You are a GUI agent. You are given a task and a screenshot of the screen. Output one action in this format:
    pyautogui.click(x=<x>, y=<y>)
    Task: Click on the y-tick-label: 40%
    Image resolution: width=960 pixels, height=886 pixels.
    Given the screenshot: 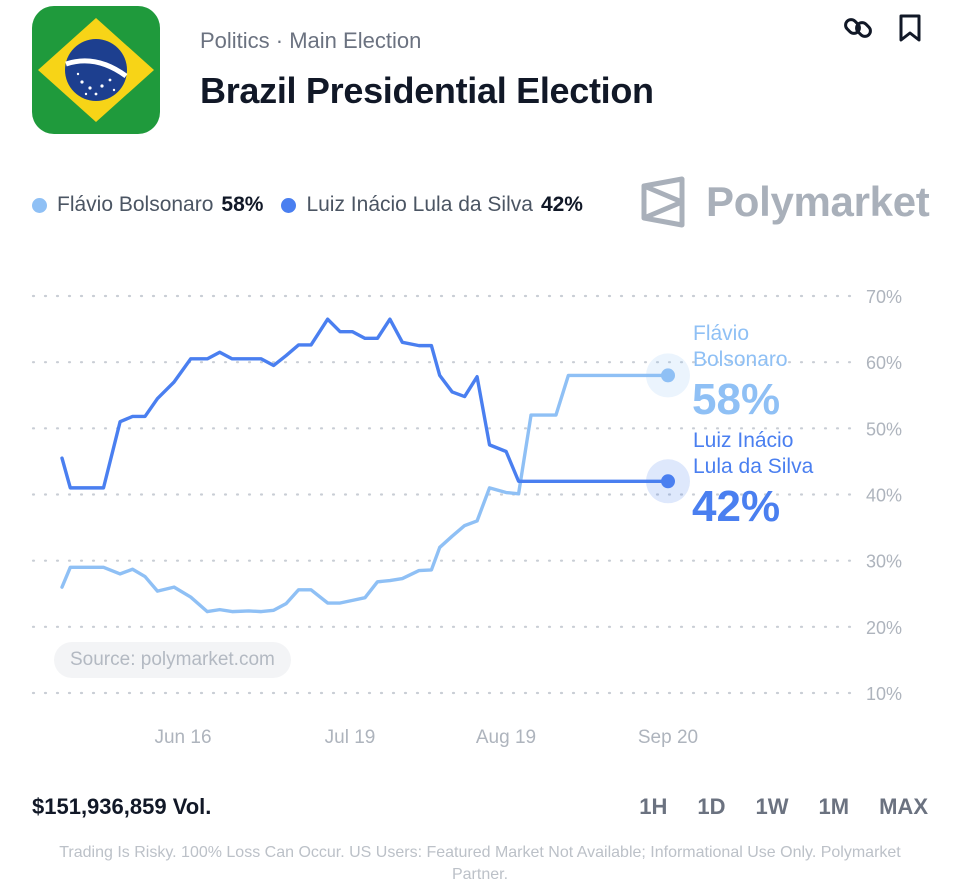 What is the action you would take?
    pyautogui.click(x=884, y=496)
    